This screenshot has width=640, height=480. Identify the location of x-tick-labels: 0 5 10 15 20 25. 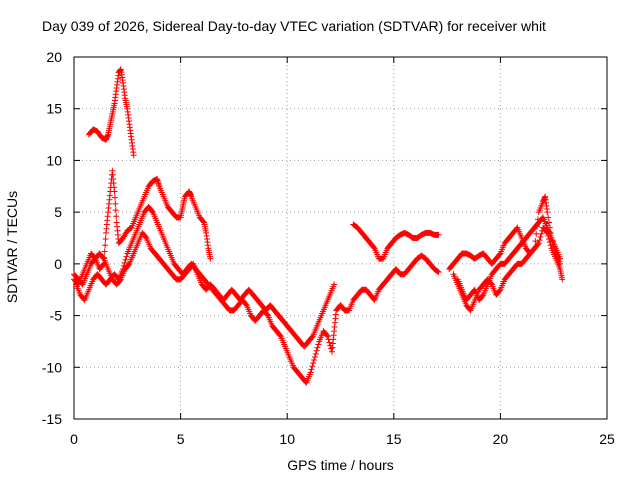
(342, 439).